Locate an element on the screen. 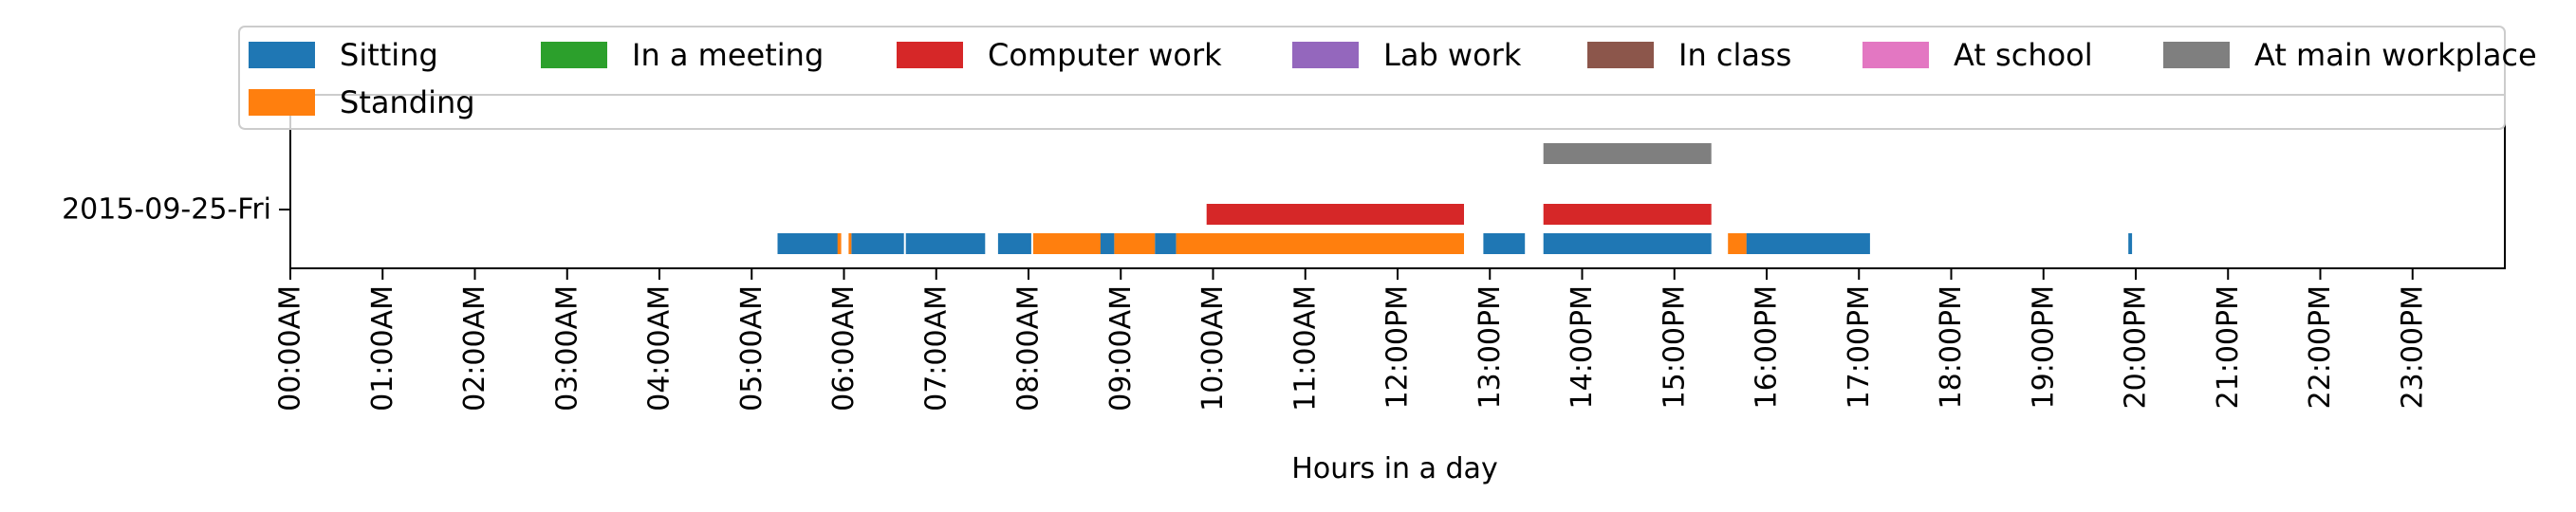 This screenshot has height=512, width=2576. series-at-main-workplace is located at coordinates (1627, 153).